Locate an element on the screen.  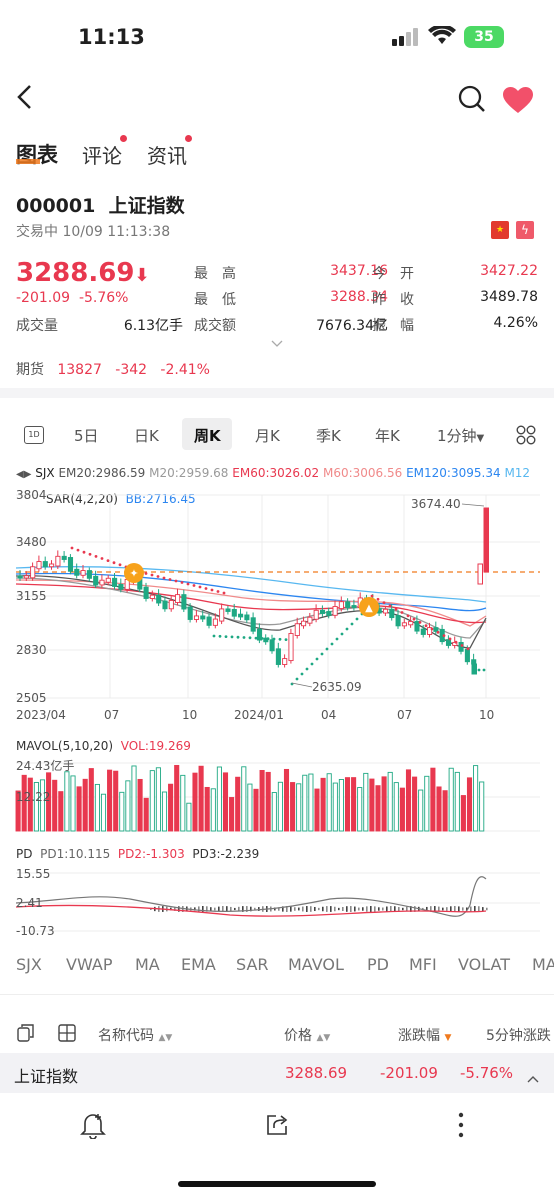
volume-chart: 24.43亿手 12.22 is located at coordinates (277, 795).